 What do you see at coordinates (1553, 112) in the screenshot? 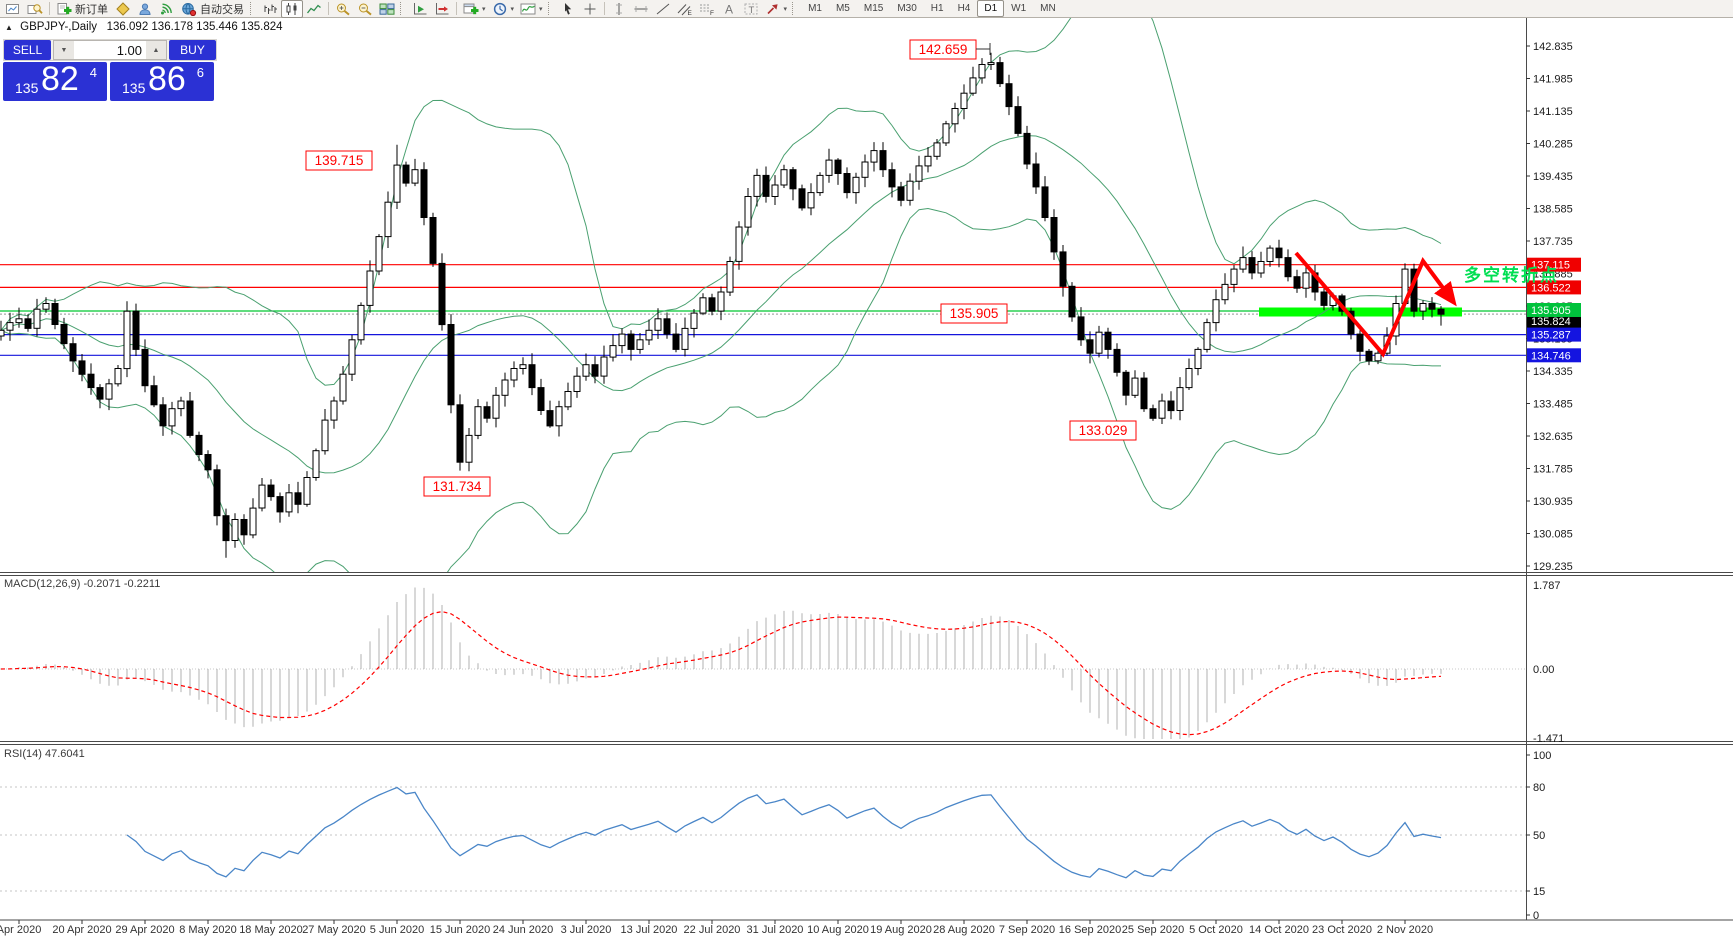
I see `svg-text: 141.135` at bounding box center [1553, 112].